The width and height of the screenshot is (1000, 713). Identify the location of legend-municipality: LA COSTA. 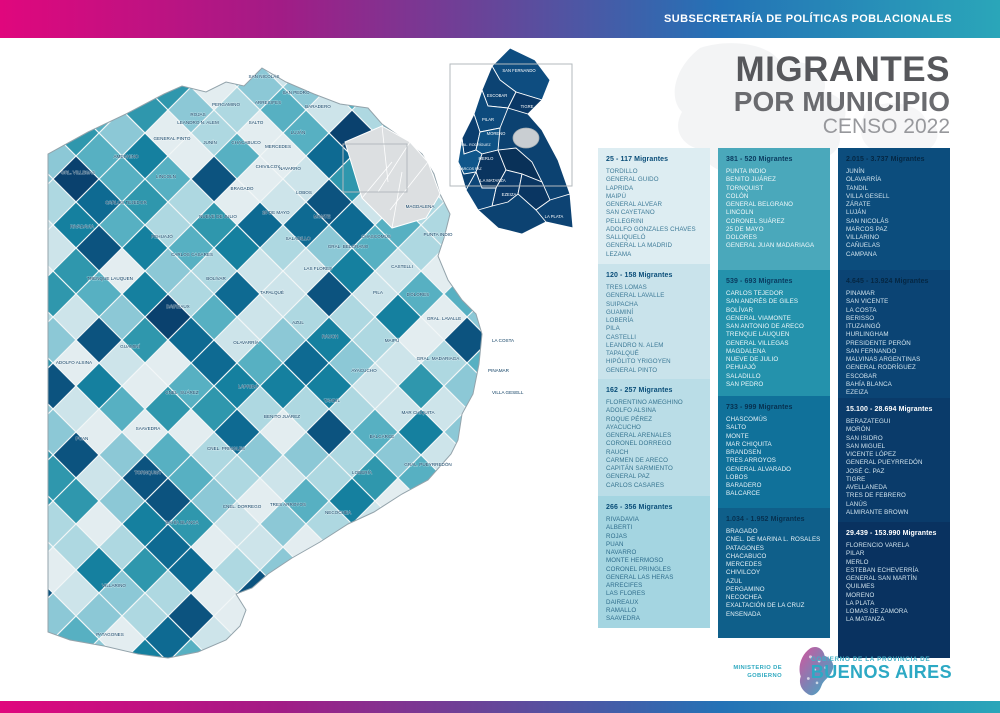
(861, 310).